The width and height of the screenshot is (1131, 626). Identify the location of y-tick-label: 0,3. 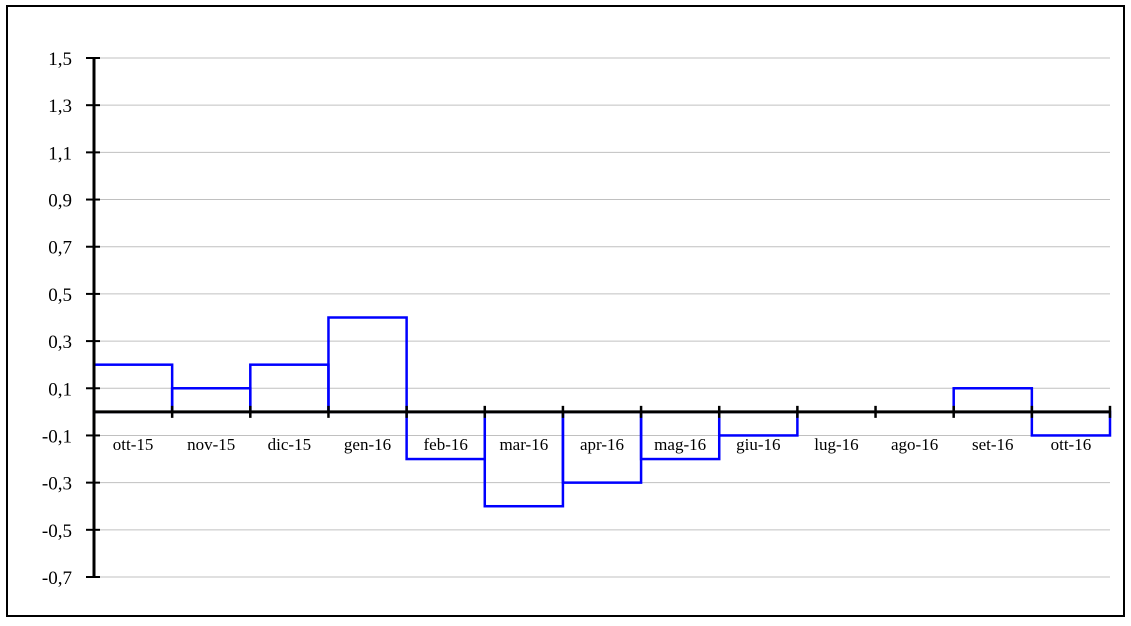
(60, 342).